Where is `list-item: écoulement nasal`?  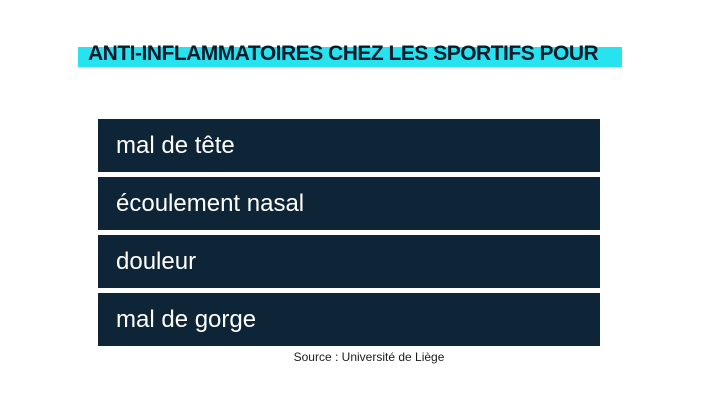 list-item: écoulement nasal is located at coordinates (349, 203).